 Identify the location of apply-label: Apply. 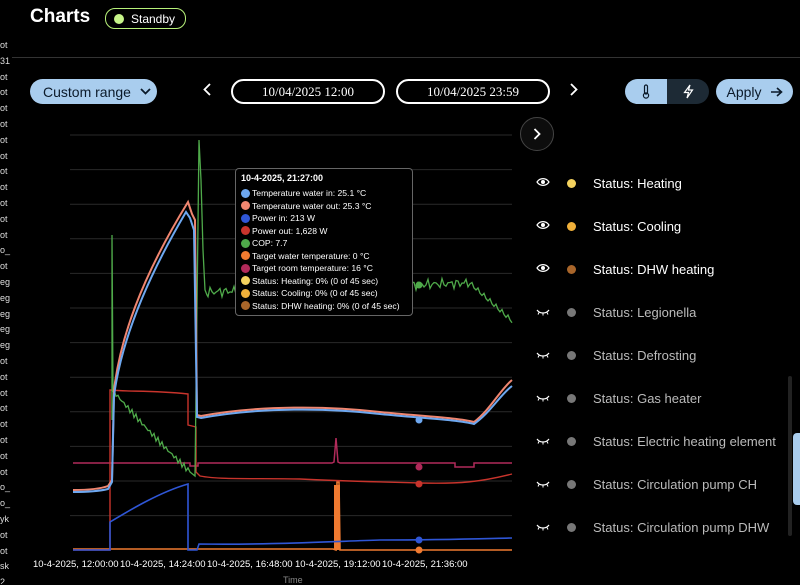
(744, 91).